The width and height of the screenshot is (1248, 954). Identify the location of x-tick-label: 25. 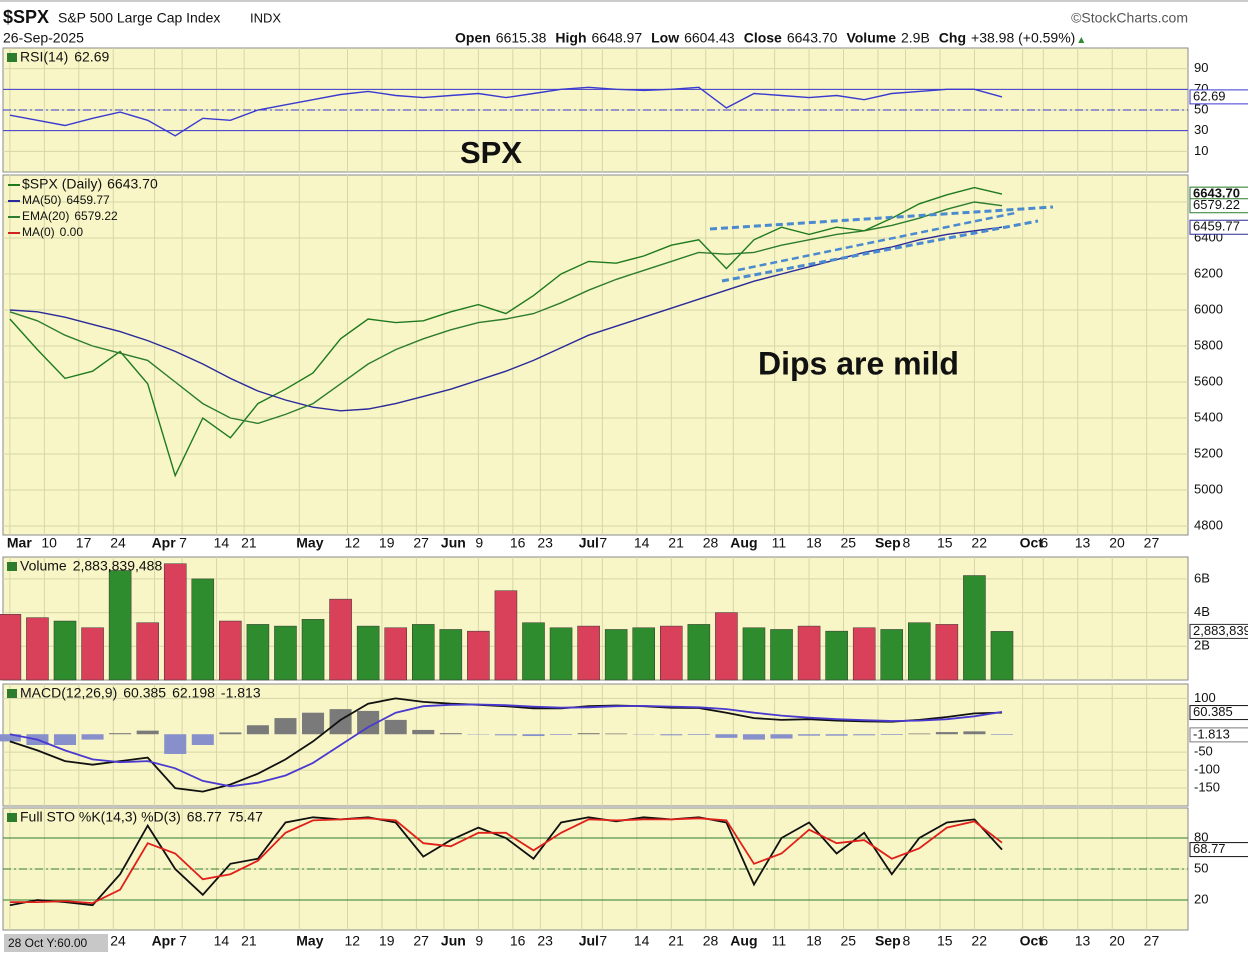
(849, 941).